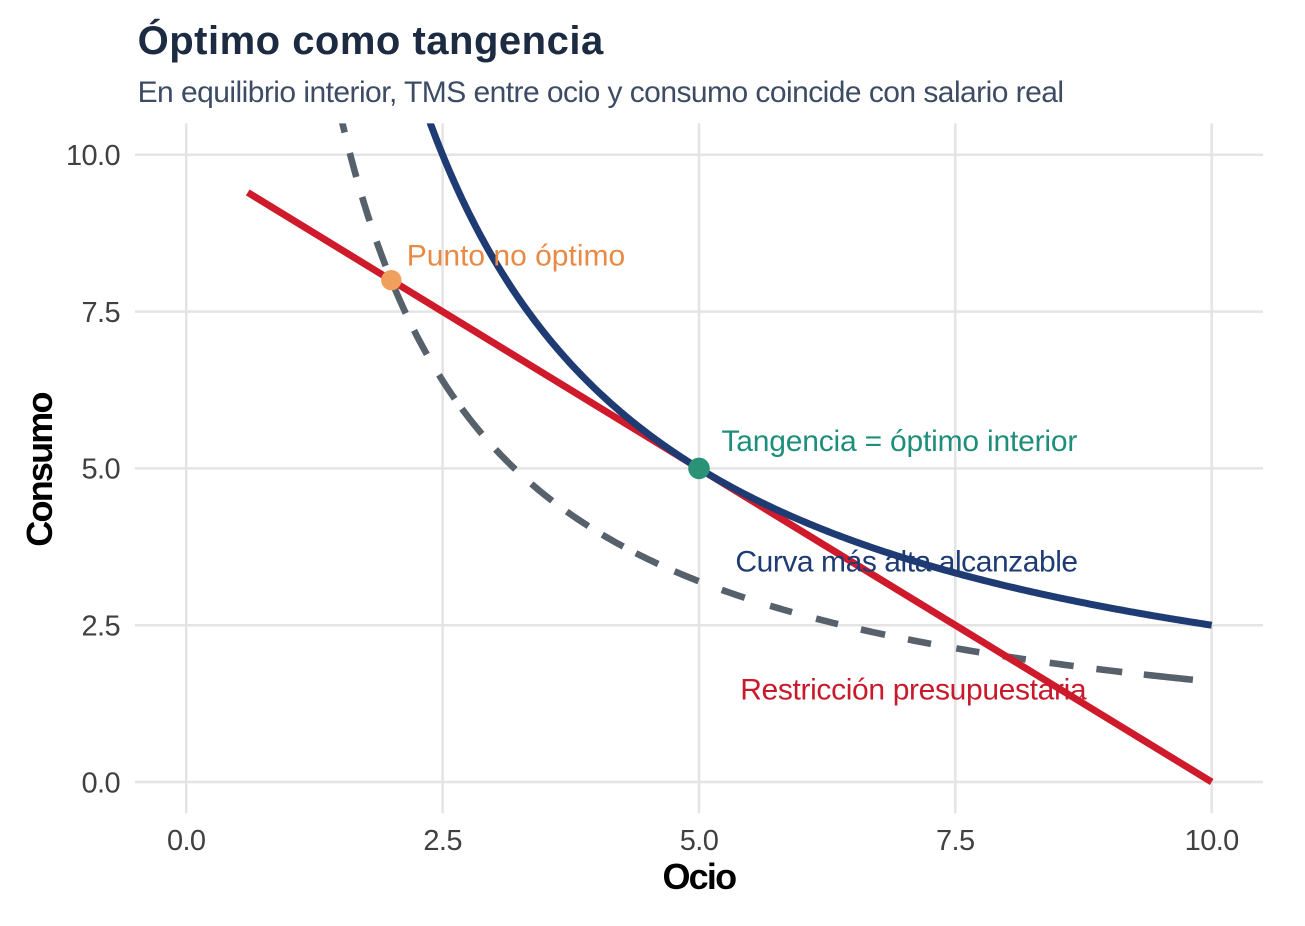 This screenshot has height=926, width=1305. I want to click on svg-text: Punto no óptimo, so click(516, 256).